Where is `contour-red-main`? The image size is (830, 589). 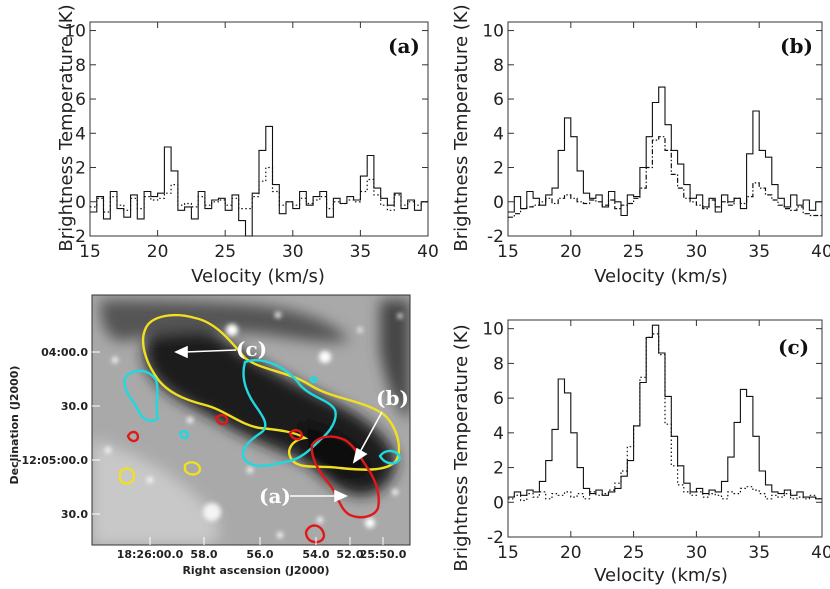
contour-red-main is located at coordinates (345, 477).